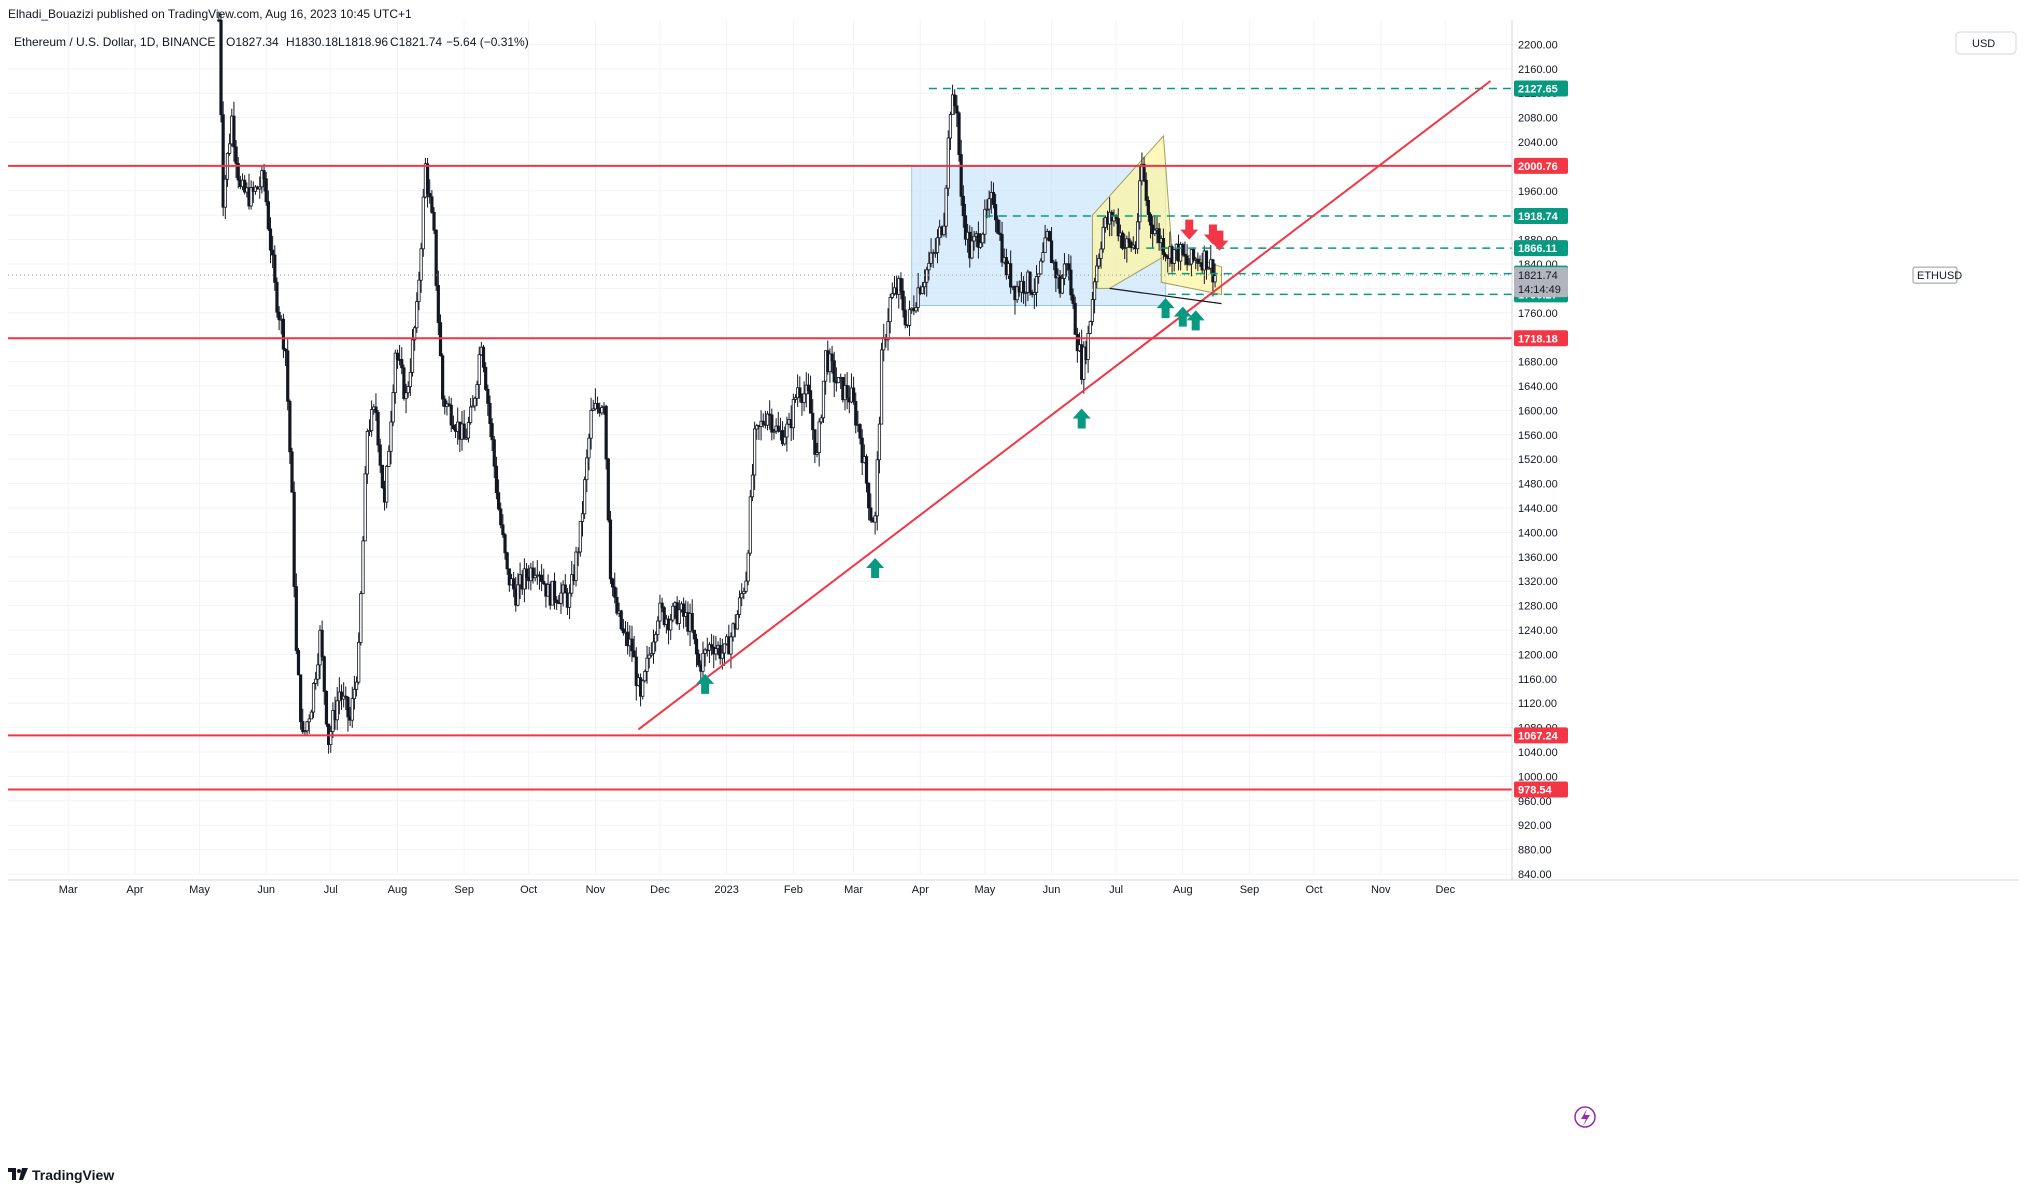 Image resolution: width=2023 pixels, height=1189 pixels. I want to click on x-tick-label: Jul, so click(1116, 890).